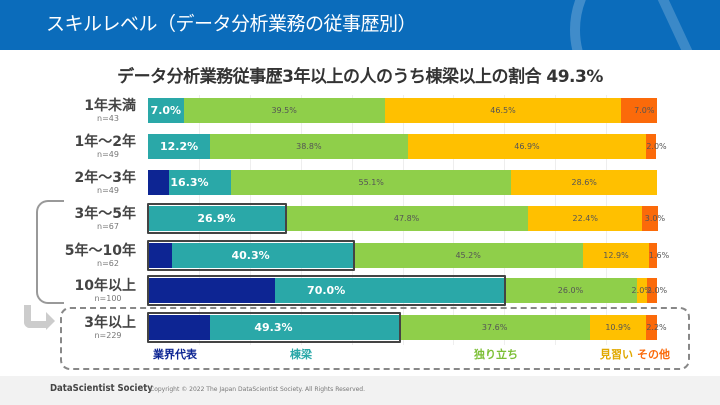  I want to click on data-label: 26.9%, so click(216, 218).